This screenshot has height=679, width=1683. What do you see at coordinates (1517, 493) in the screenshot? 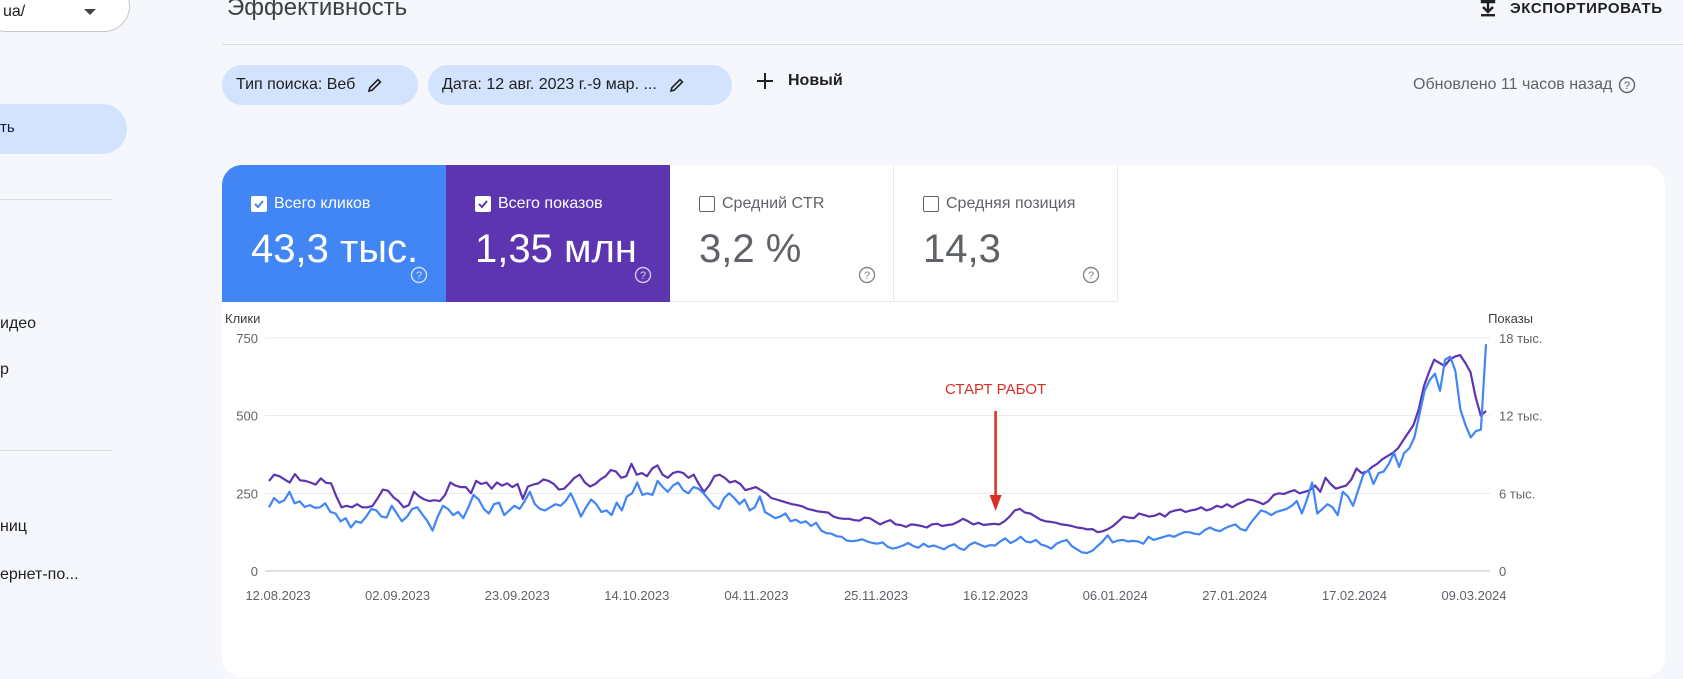
I see `right-tick-label: 6 тыс.` at bounding box center [1517, 493].